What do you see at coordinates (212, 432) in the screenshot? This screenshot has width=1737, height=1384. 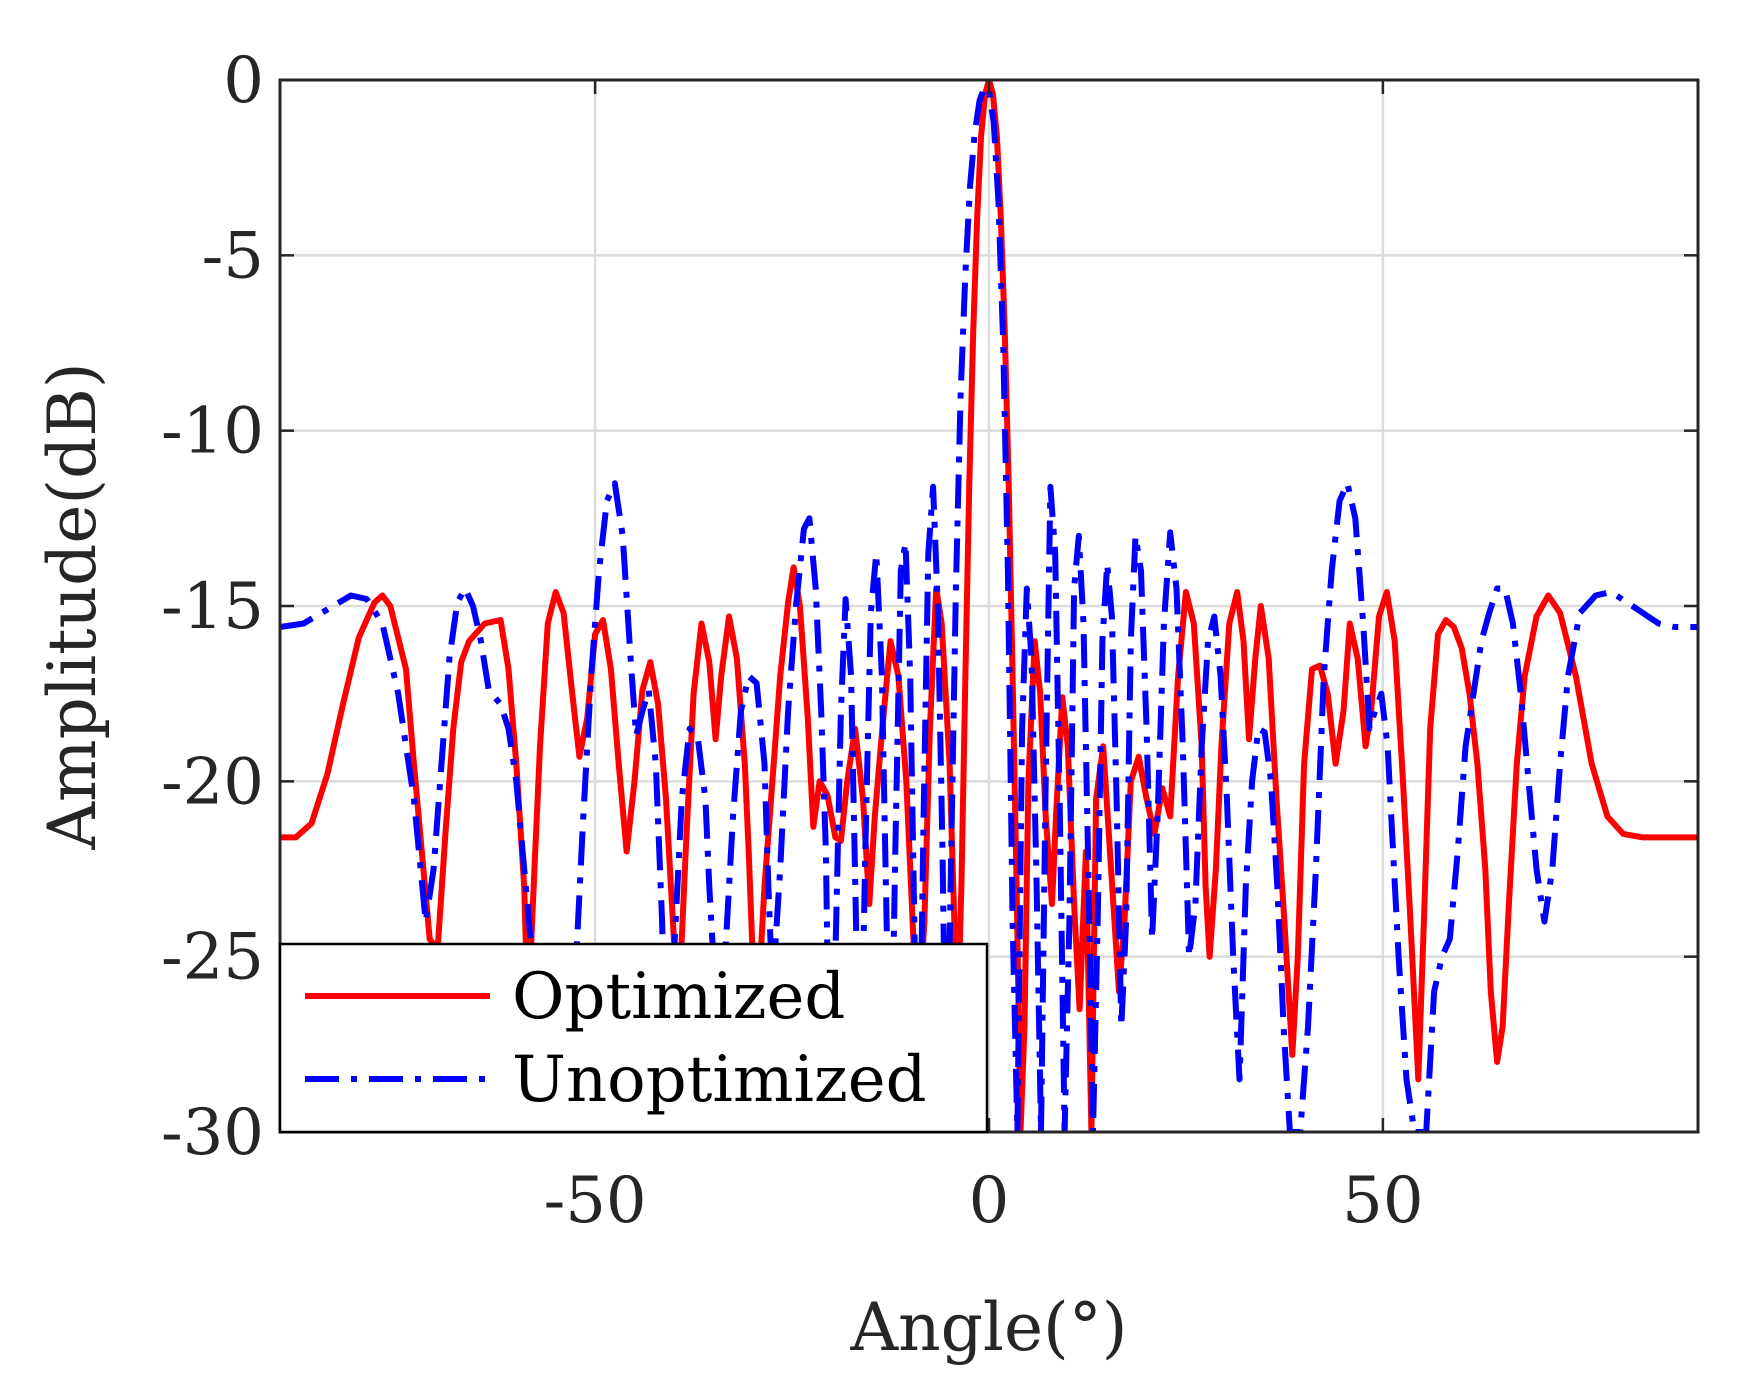 I see `y-tick-label: -10` at bounding box center [212, 432].